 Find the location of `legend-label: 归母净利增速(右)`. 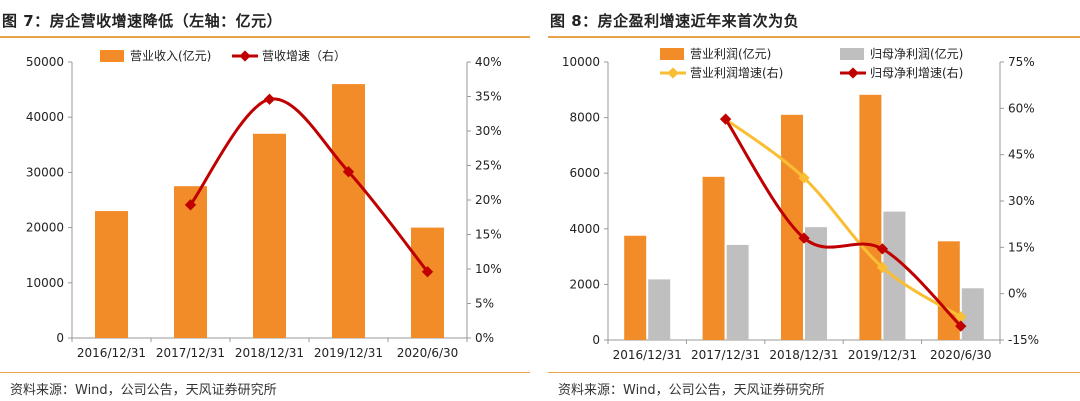

legend-label: 归母净利增速(右) is located at coordinates (916, 72).